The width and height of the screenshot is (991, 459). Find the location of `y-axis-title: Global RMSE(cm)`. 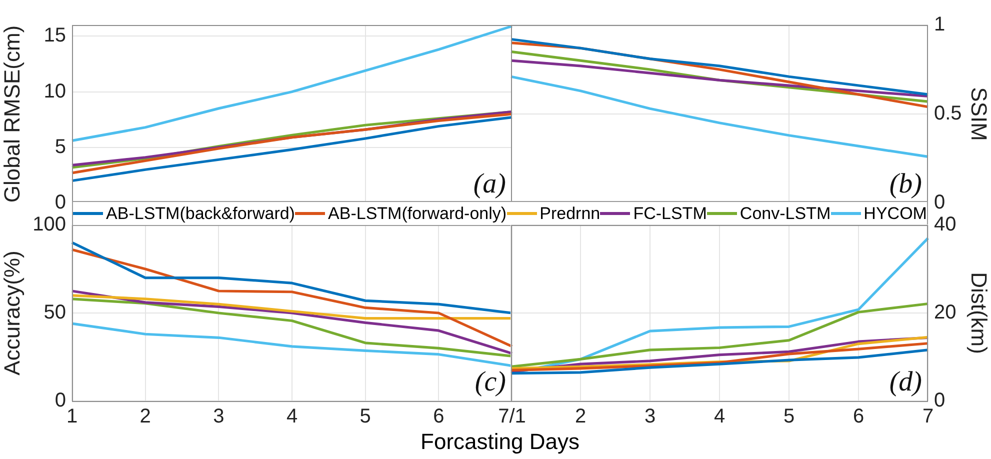

y-axis-title: Global RMSE(cm) is located at coordinates (12, 114).